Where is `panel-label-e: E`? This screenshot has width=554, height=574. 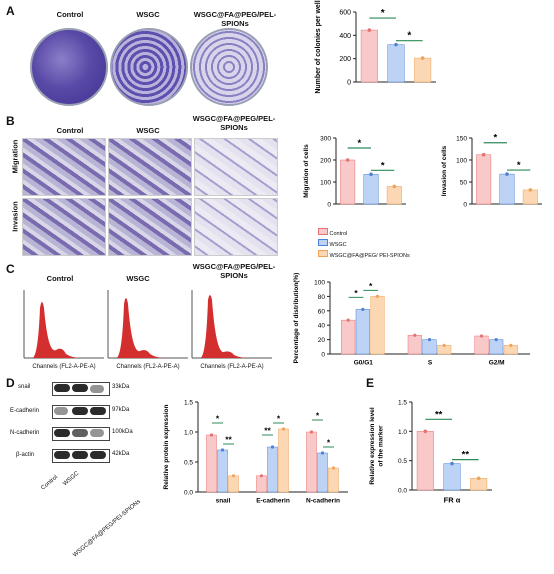
panel-label-e: E is located at coordinates (370, 383).